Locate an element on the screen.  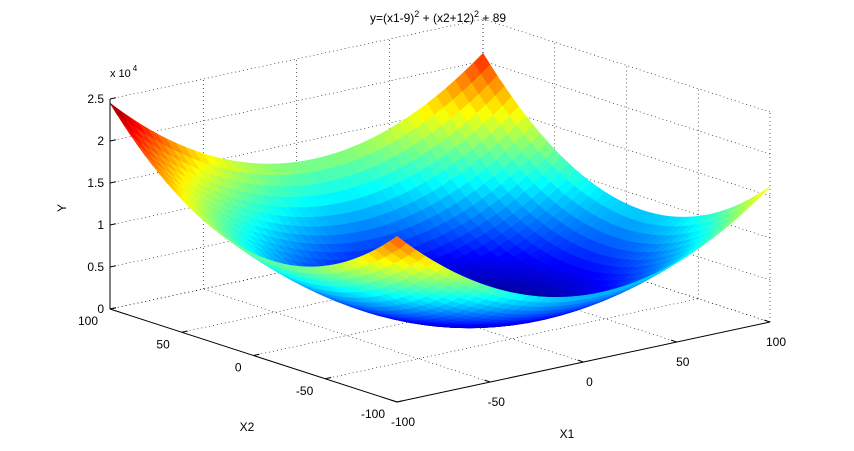
y-axis-label: Y is located at coordinates (62, 208).